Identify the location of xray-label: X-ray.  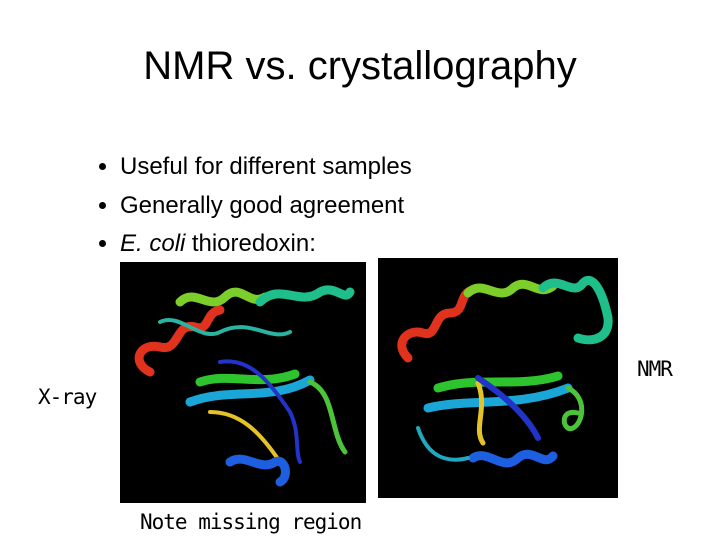
(67, 397).